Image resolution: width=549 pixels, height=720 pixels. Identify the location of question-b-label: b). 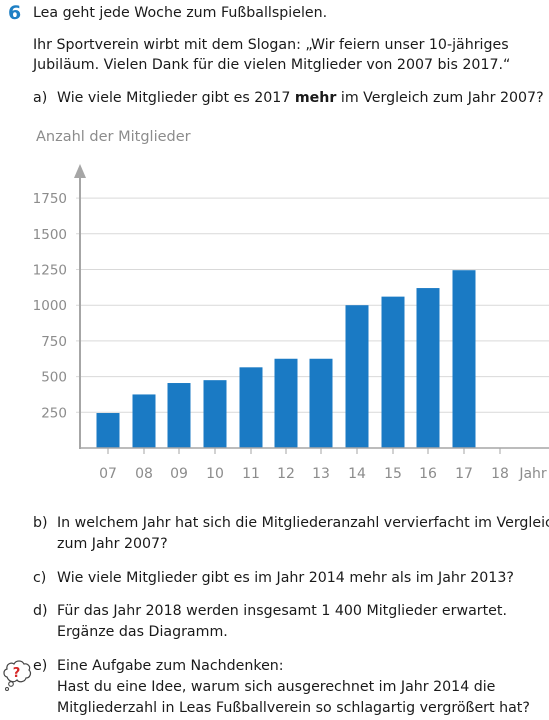
(40, 523).